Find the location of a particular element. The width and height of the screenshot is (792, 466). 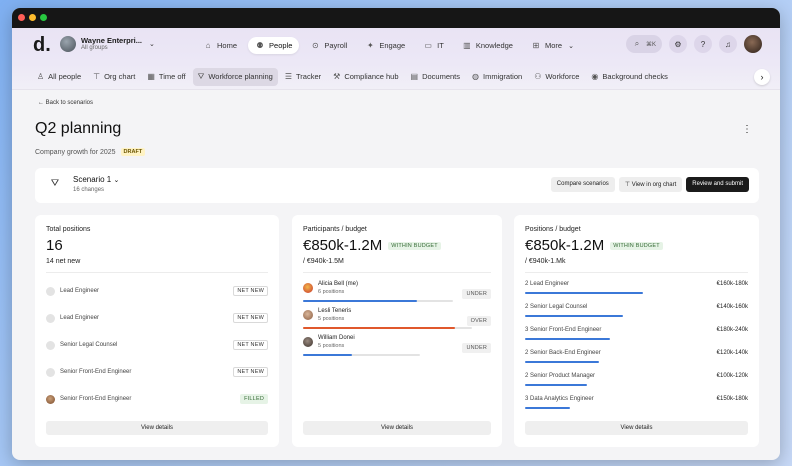

participant-name: William Donei is located at coordinates (336, 338).